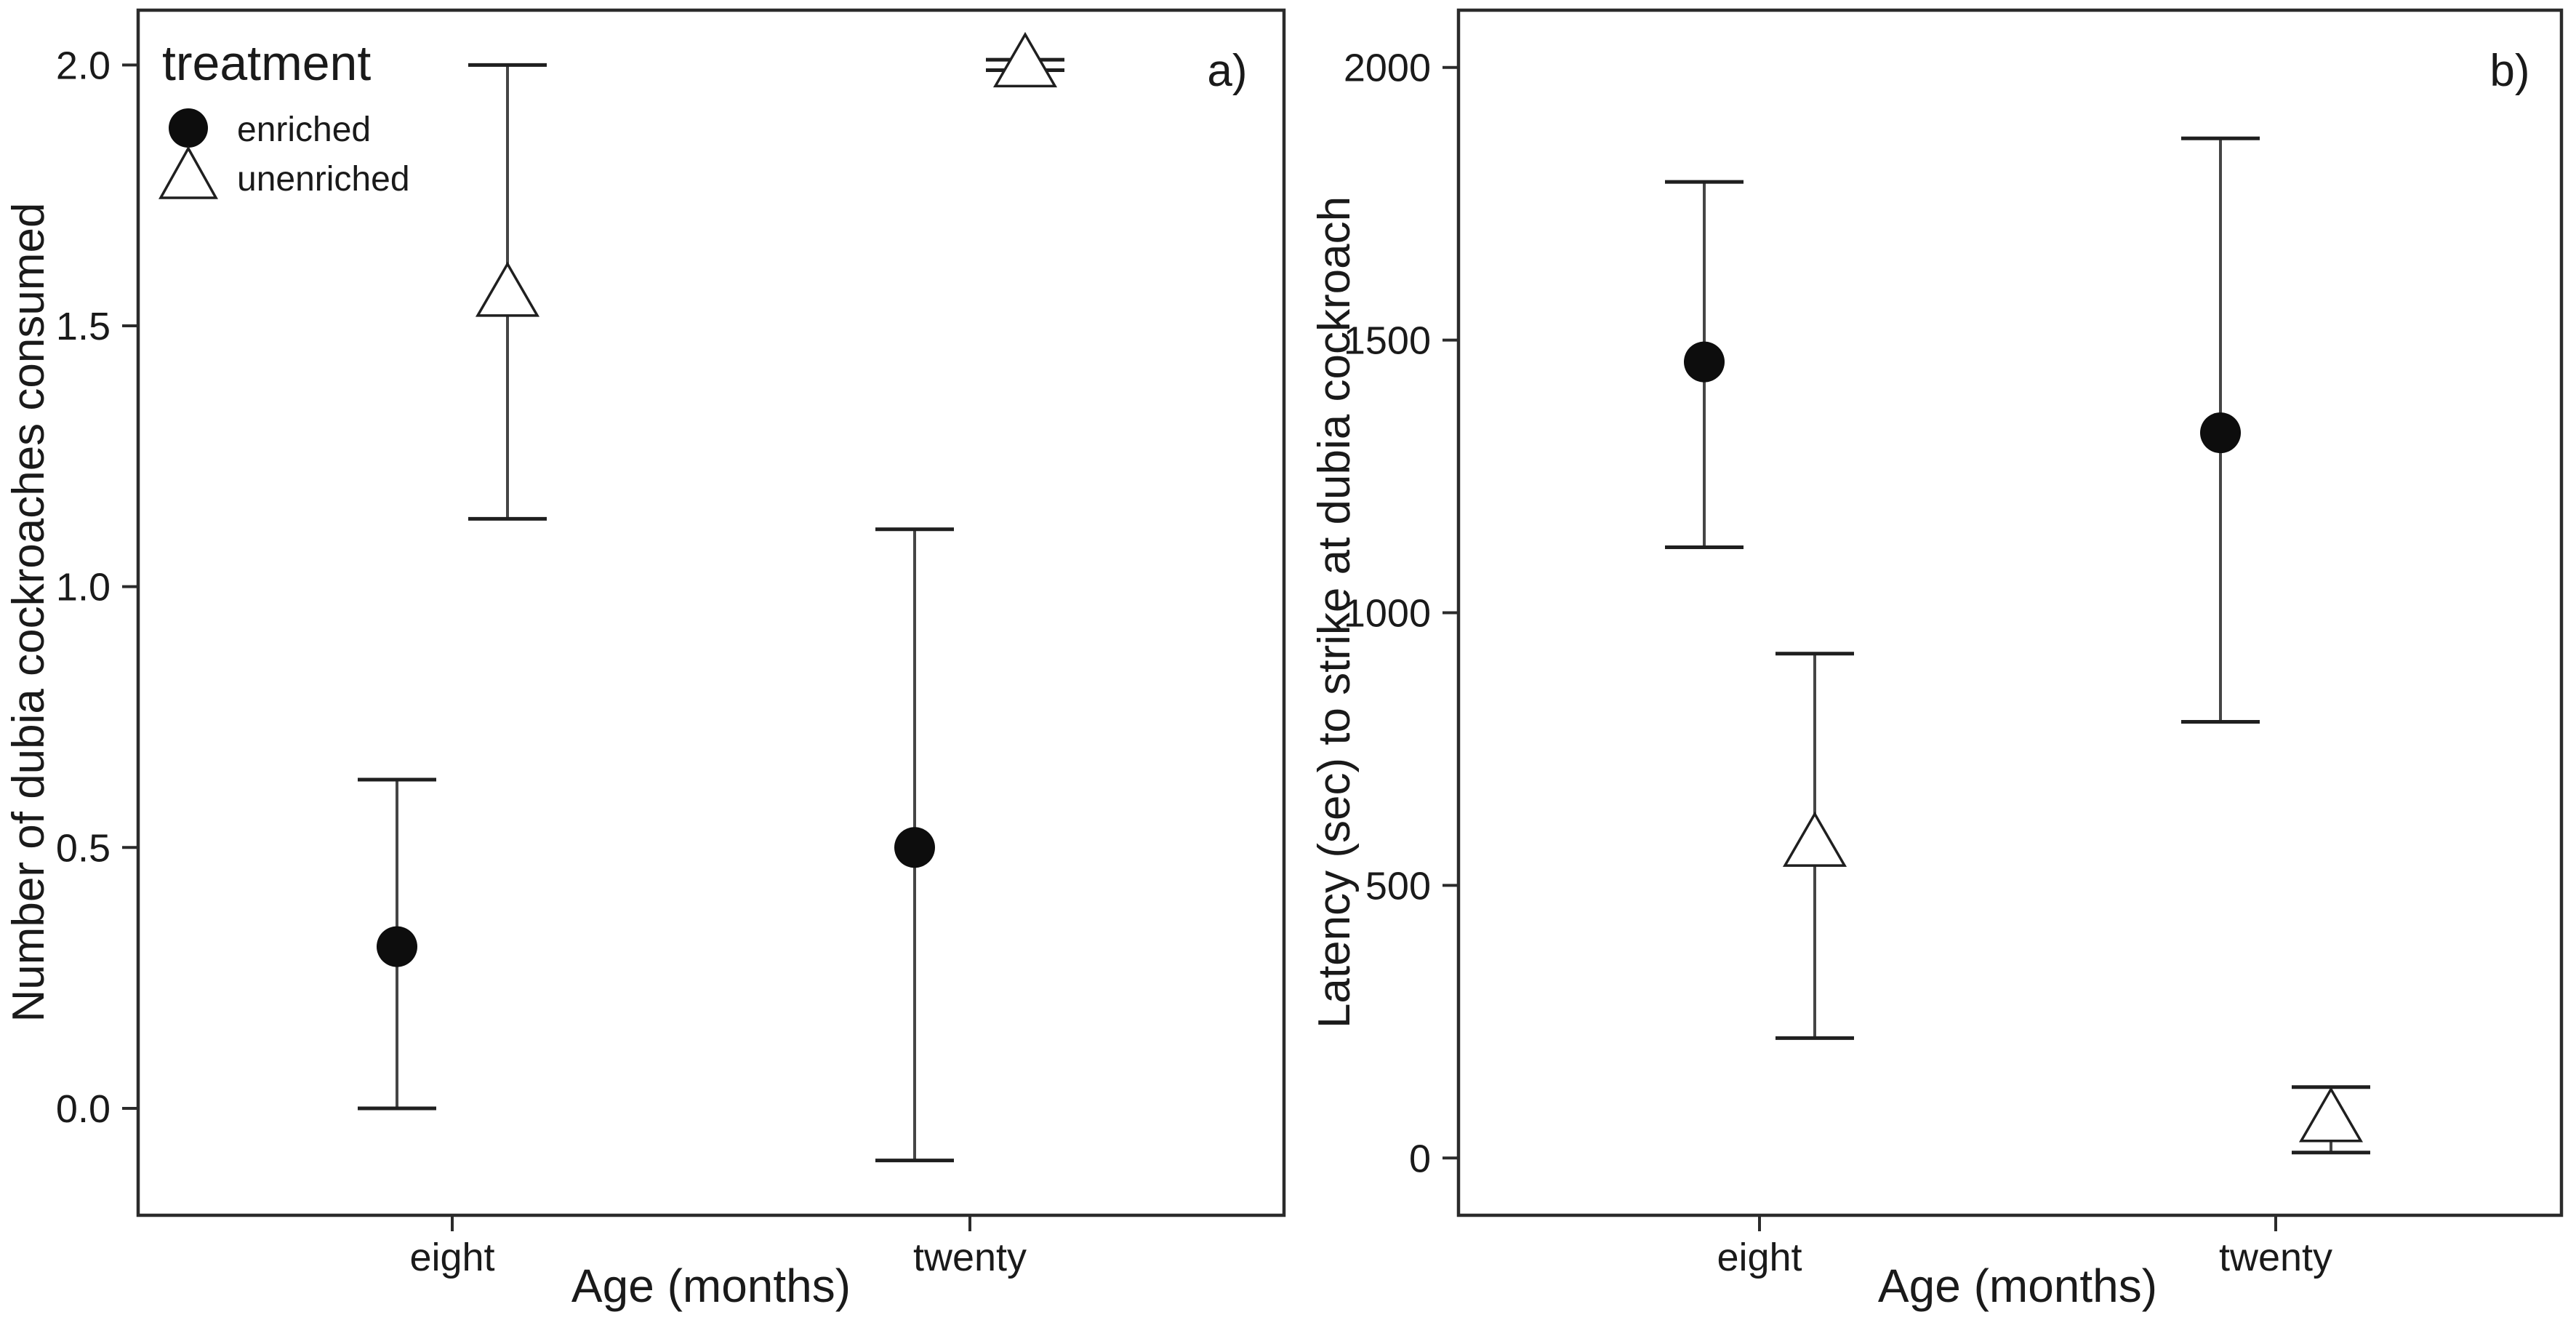 This screenshot has height=1320, width=2576. I want to click on y-tick-label: 2000, so click(1387, 68).